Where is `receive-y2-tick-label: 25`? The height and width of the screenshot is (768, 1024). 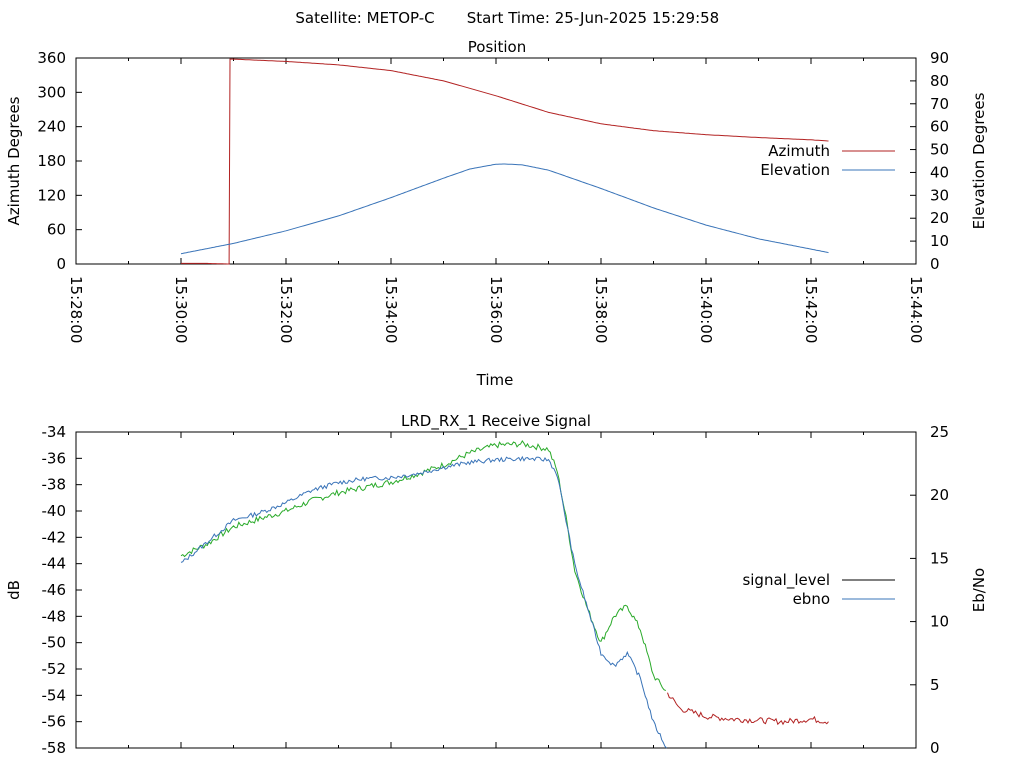
receive-y2-tick-label: 25 is located at coordinates (939, 432).